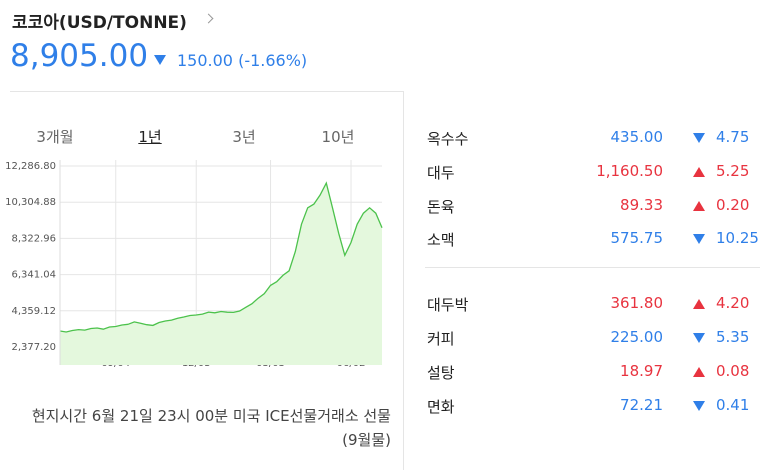 Image resolution: width=773 pixels, height=470 pixels. I want to click on commodity-price: 225.00, so click(637, 337).